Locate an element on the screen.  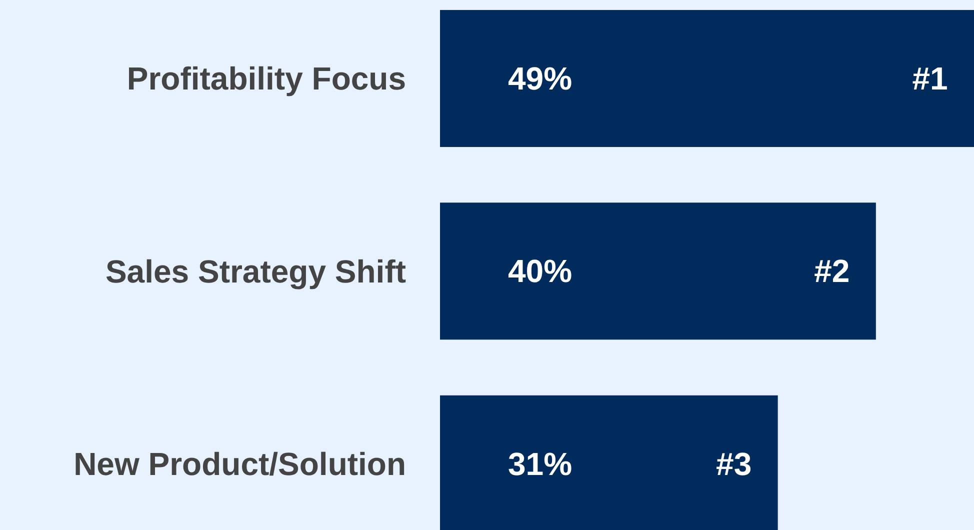
annotation: #3 is located at coordinates (734, 464).